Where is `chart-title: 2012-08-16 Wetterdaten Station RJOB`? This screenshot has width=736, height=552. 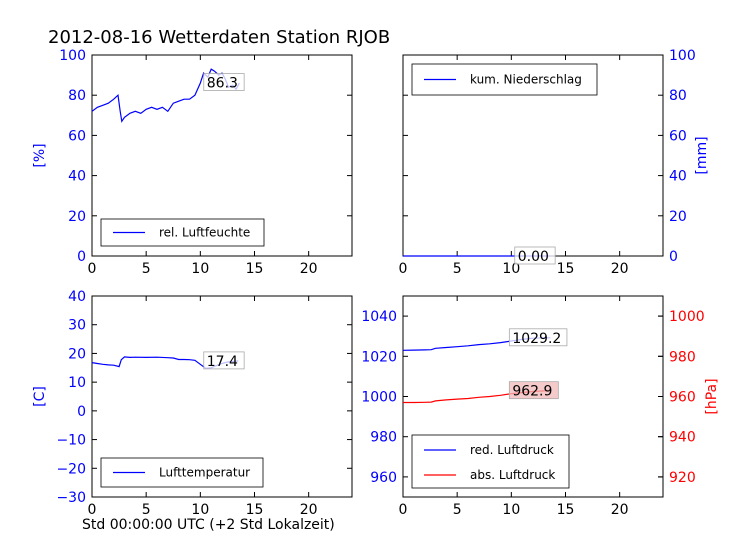
chart-title: 2012-08-16 Wetterdaten Station RJOB is located at coordinates (219, 37).